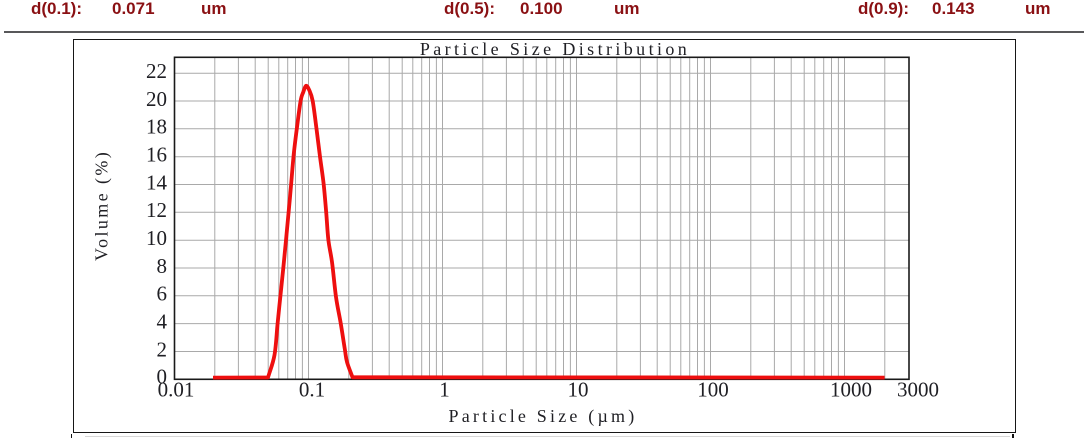 The width and height of the screenshot is (1087, 438). What do you see at coordinates (444, 390) in the screenshot?
I see `svg-text: 1` at bounding box center [444, 390].